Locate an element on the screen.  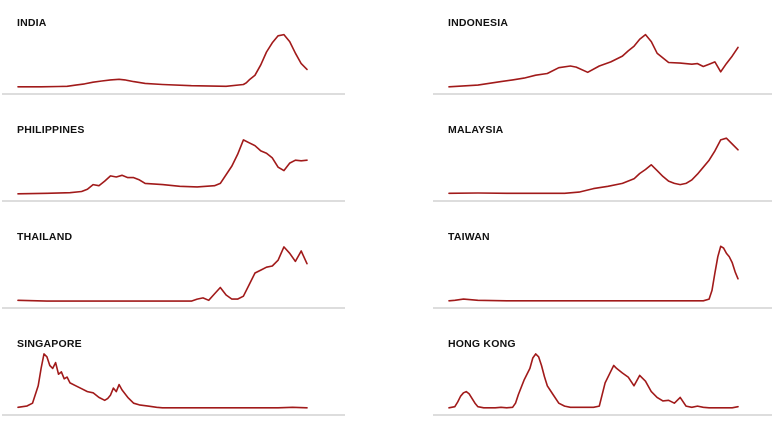
panel-singapore: SINGAPORE is located at coordinates (177, 381).